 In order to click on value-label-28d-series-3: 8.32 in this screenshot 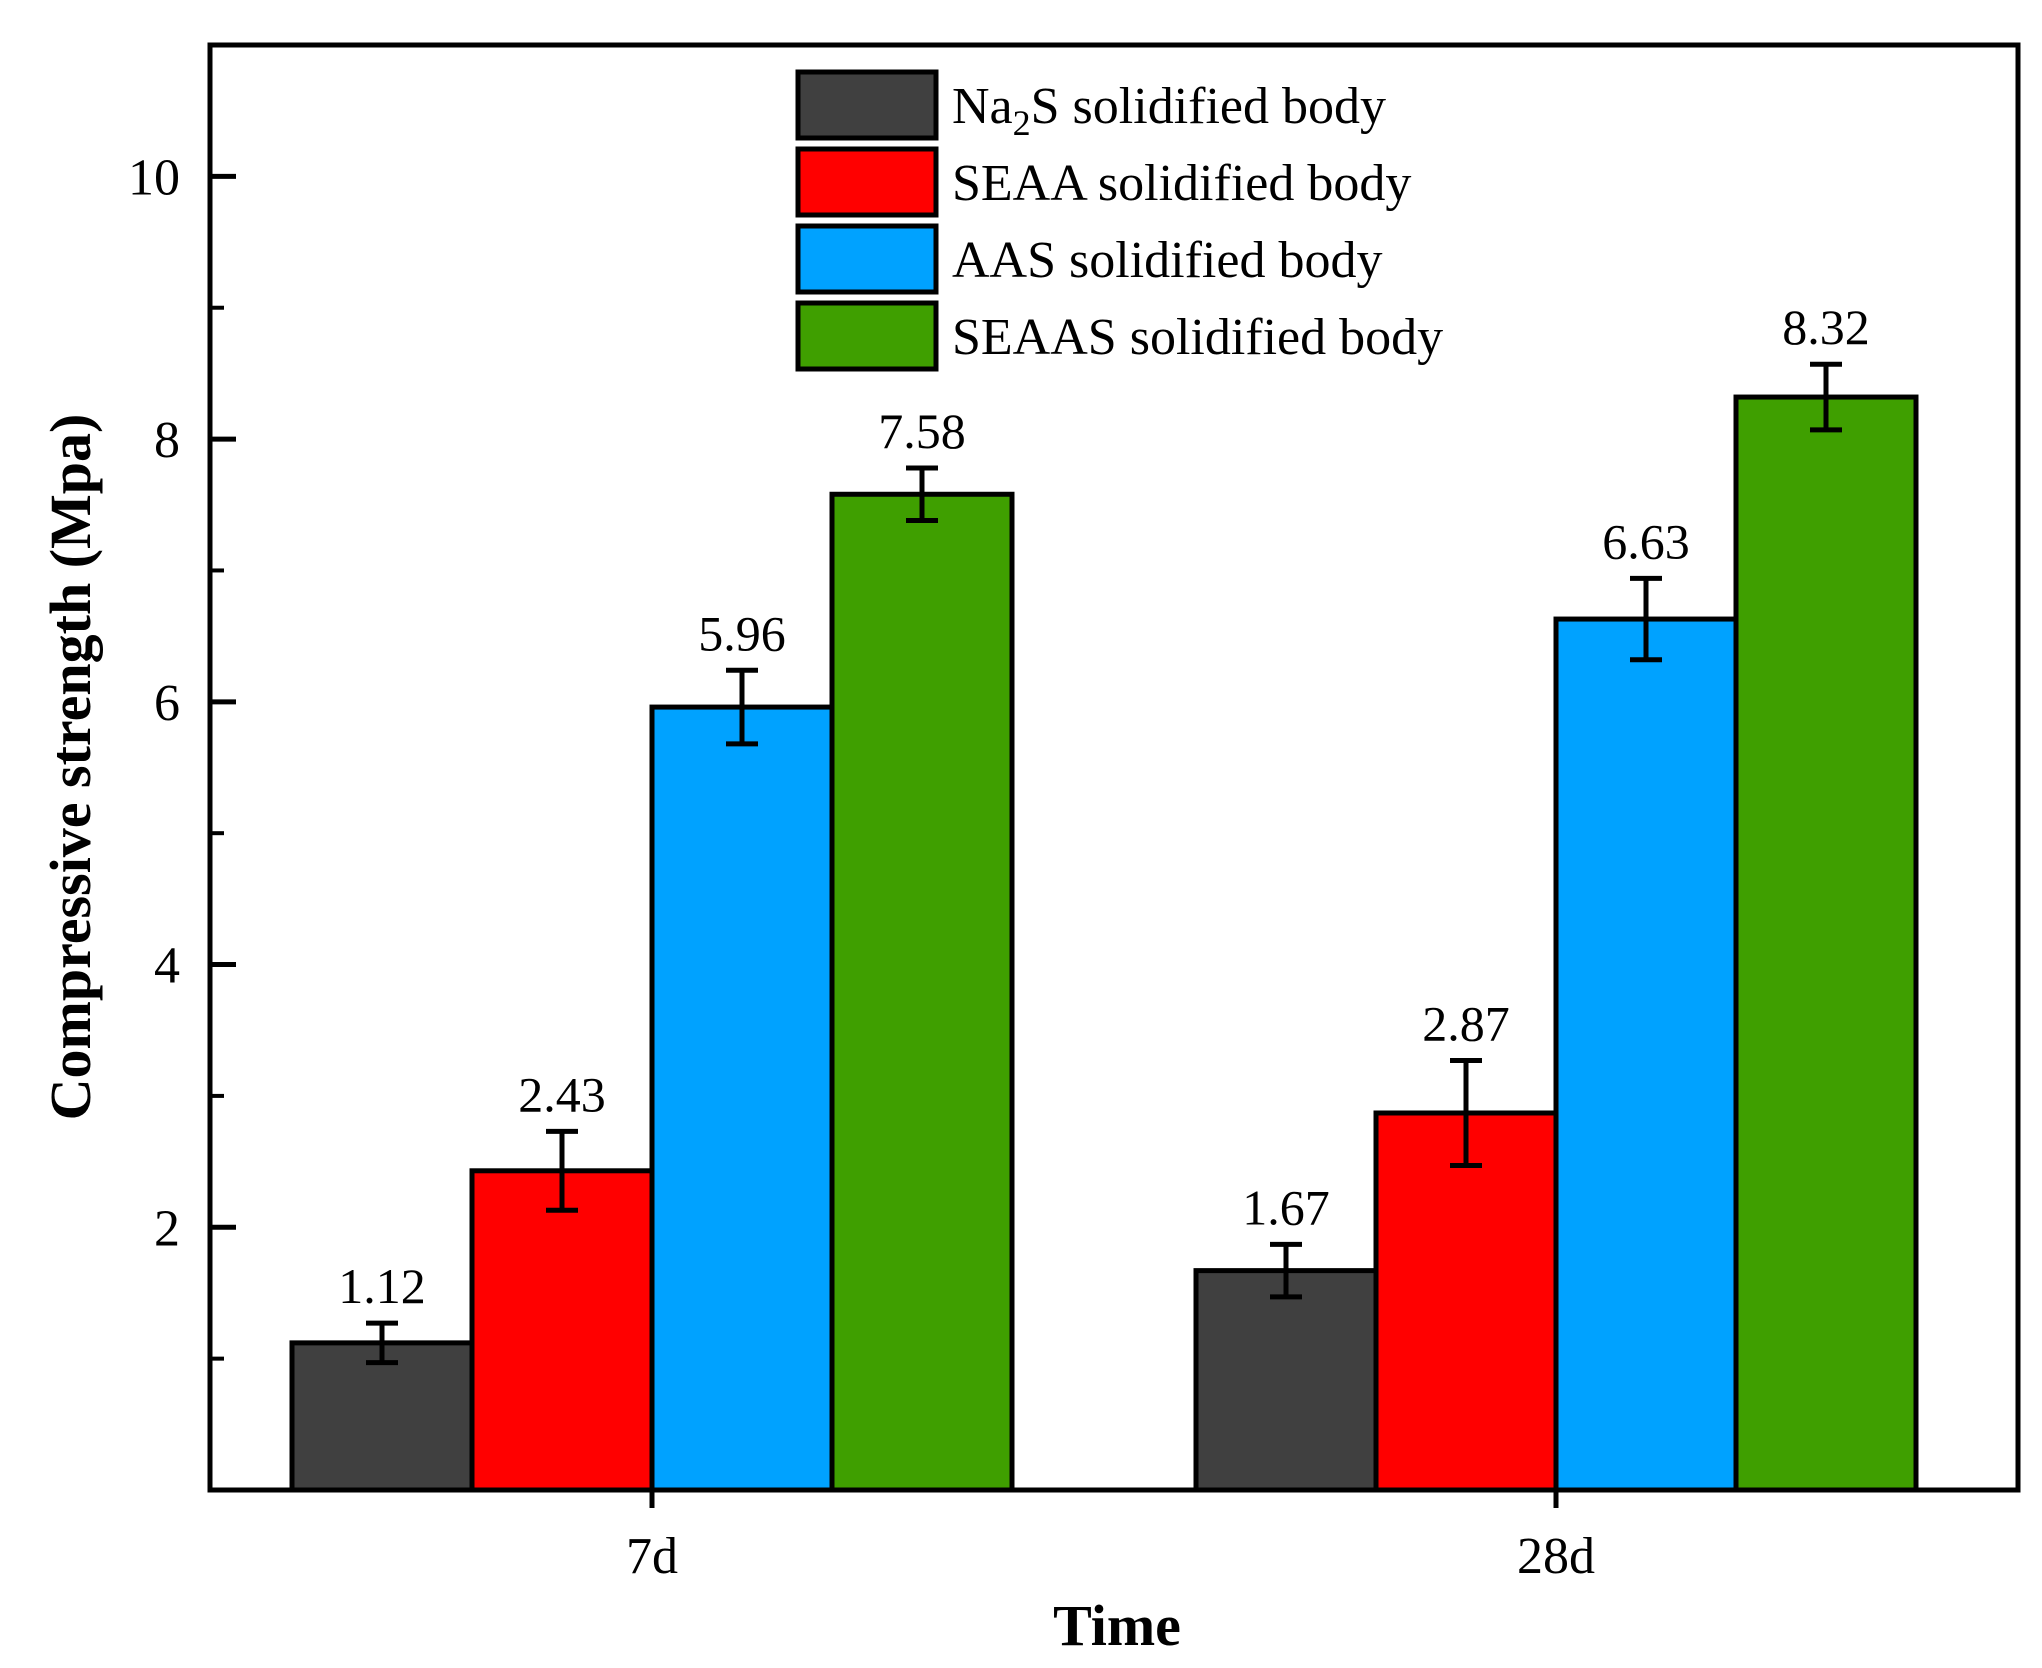, I will do `click(1826, 327)`.